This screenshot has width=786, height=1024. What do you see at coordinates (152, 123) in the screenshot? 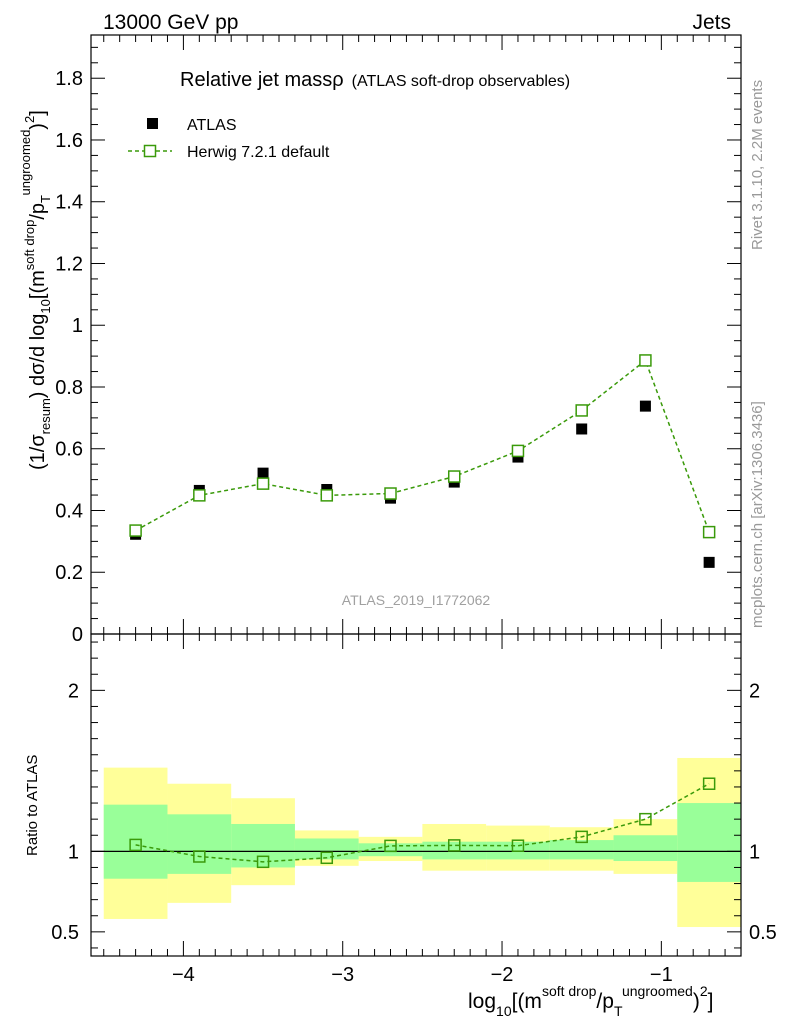
I see `legend-atlas-marker` at bounding box center [152, 123].